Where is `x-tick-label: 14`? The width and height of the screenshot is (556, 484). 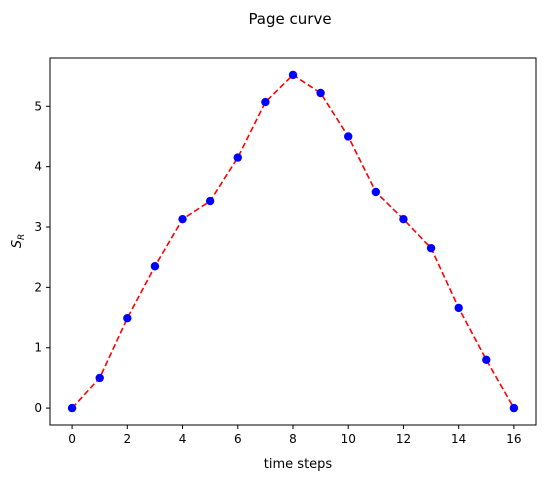
x-tick-label: 14 is located at coordinates (458, 439).